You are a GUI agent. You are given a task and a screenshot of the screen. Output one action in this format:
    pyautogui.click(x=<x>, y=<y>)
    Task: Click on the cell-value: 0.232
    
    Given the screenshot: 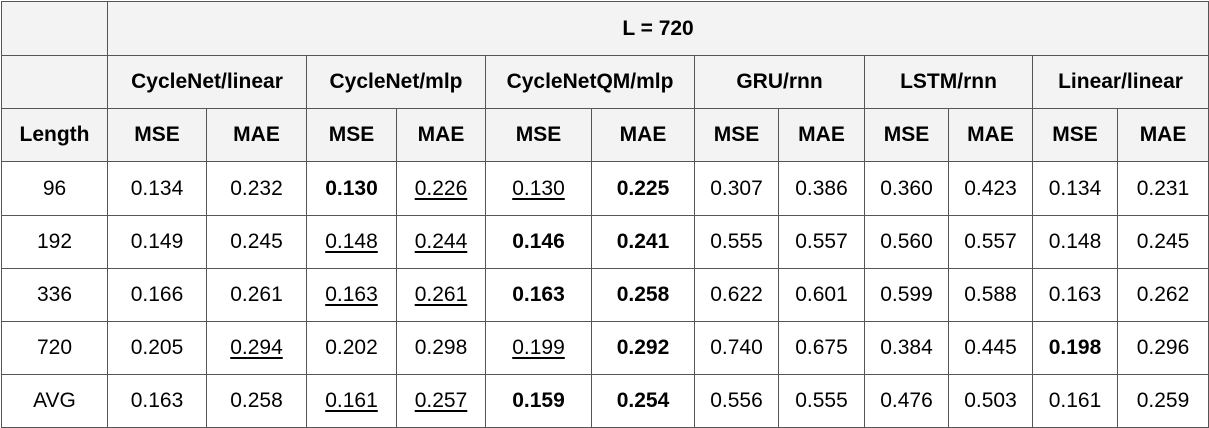 What is the action you would take?
    pyautogui.click(x=256, y=188)
    